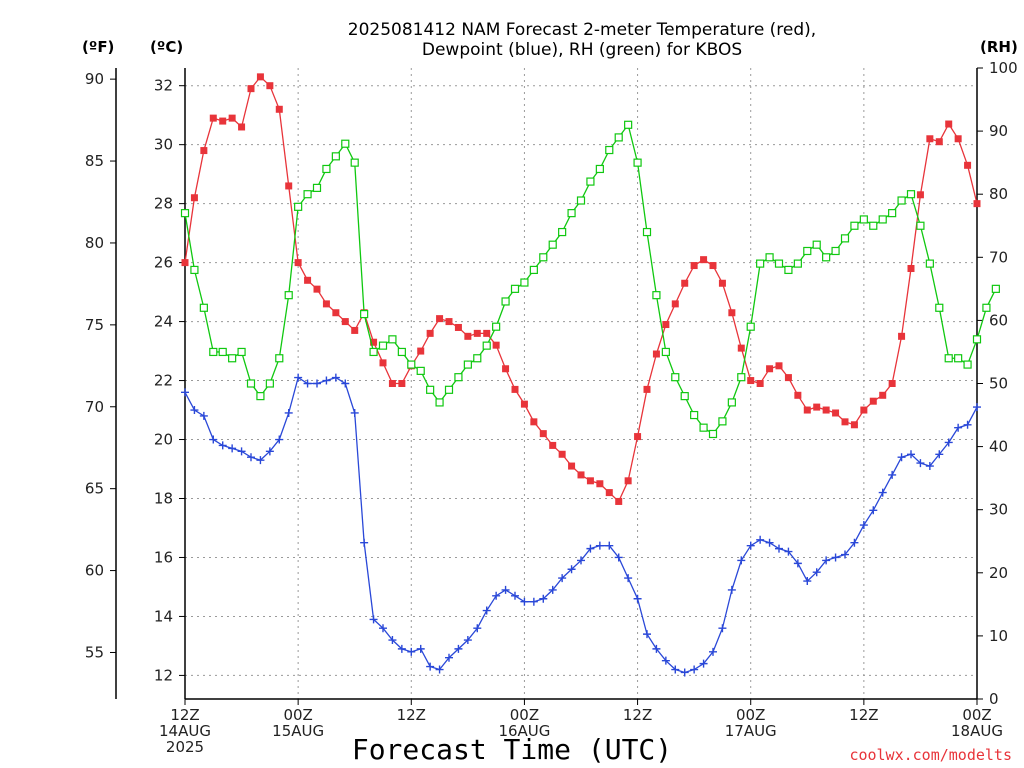  Describe the element at coordinates (998, 320) in the screenshot. I see `rh-tick-label: 60` at that location.